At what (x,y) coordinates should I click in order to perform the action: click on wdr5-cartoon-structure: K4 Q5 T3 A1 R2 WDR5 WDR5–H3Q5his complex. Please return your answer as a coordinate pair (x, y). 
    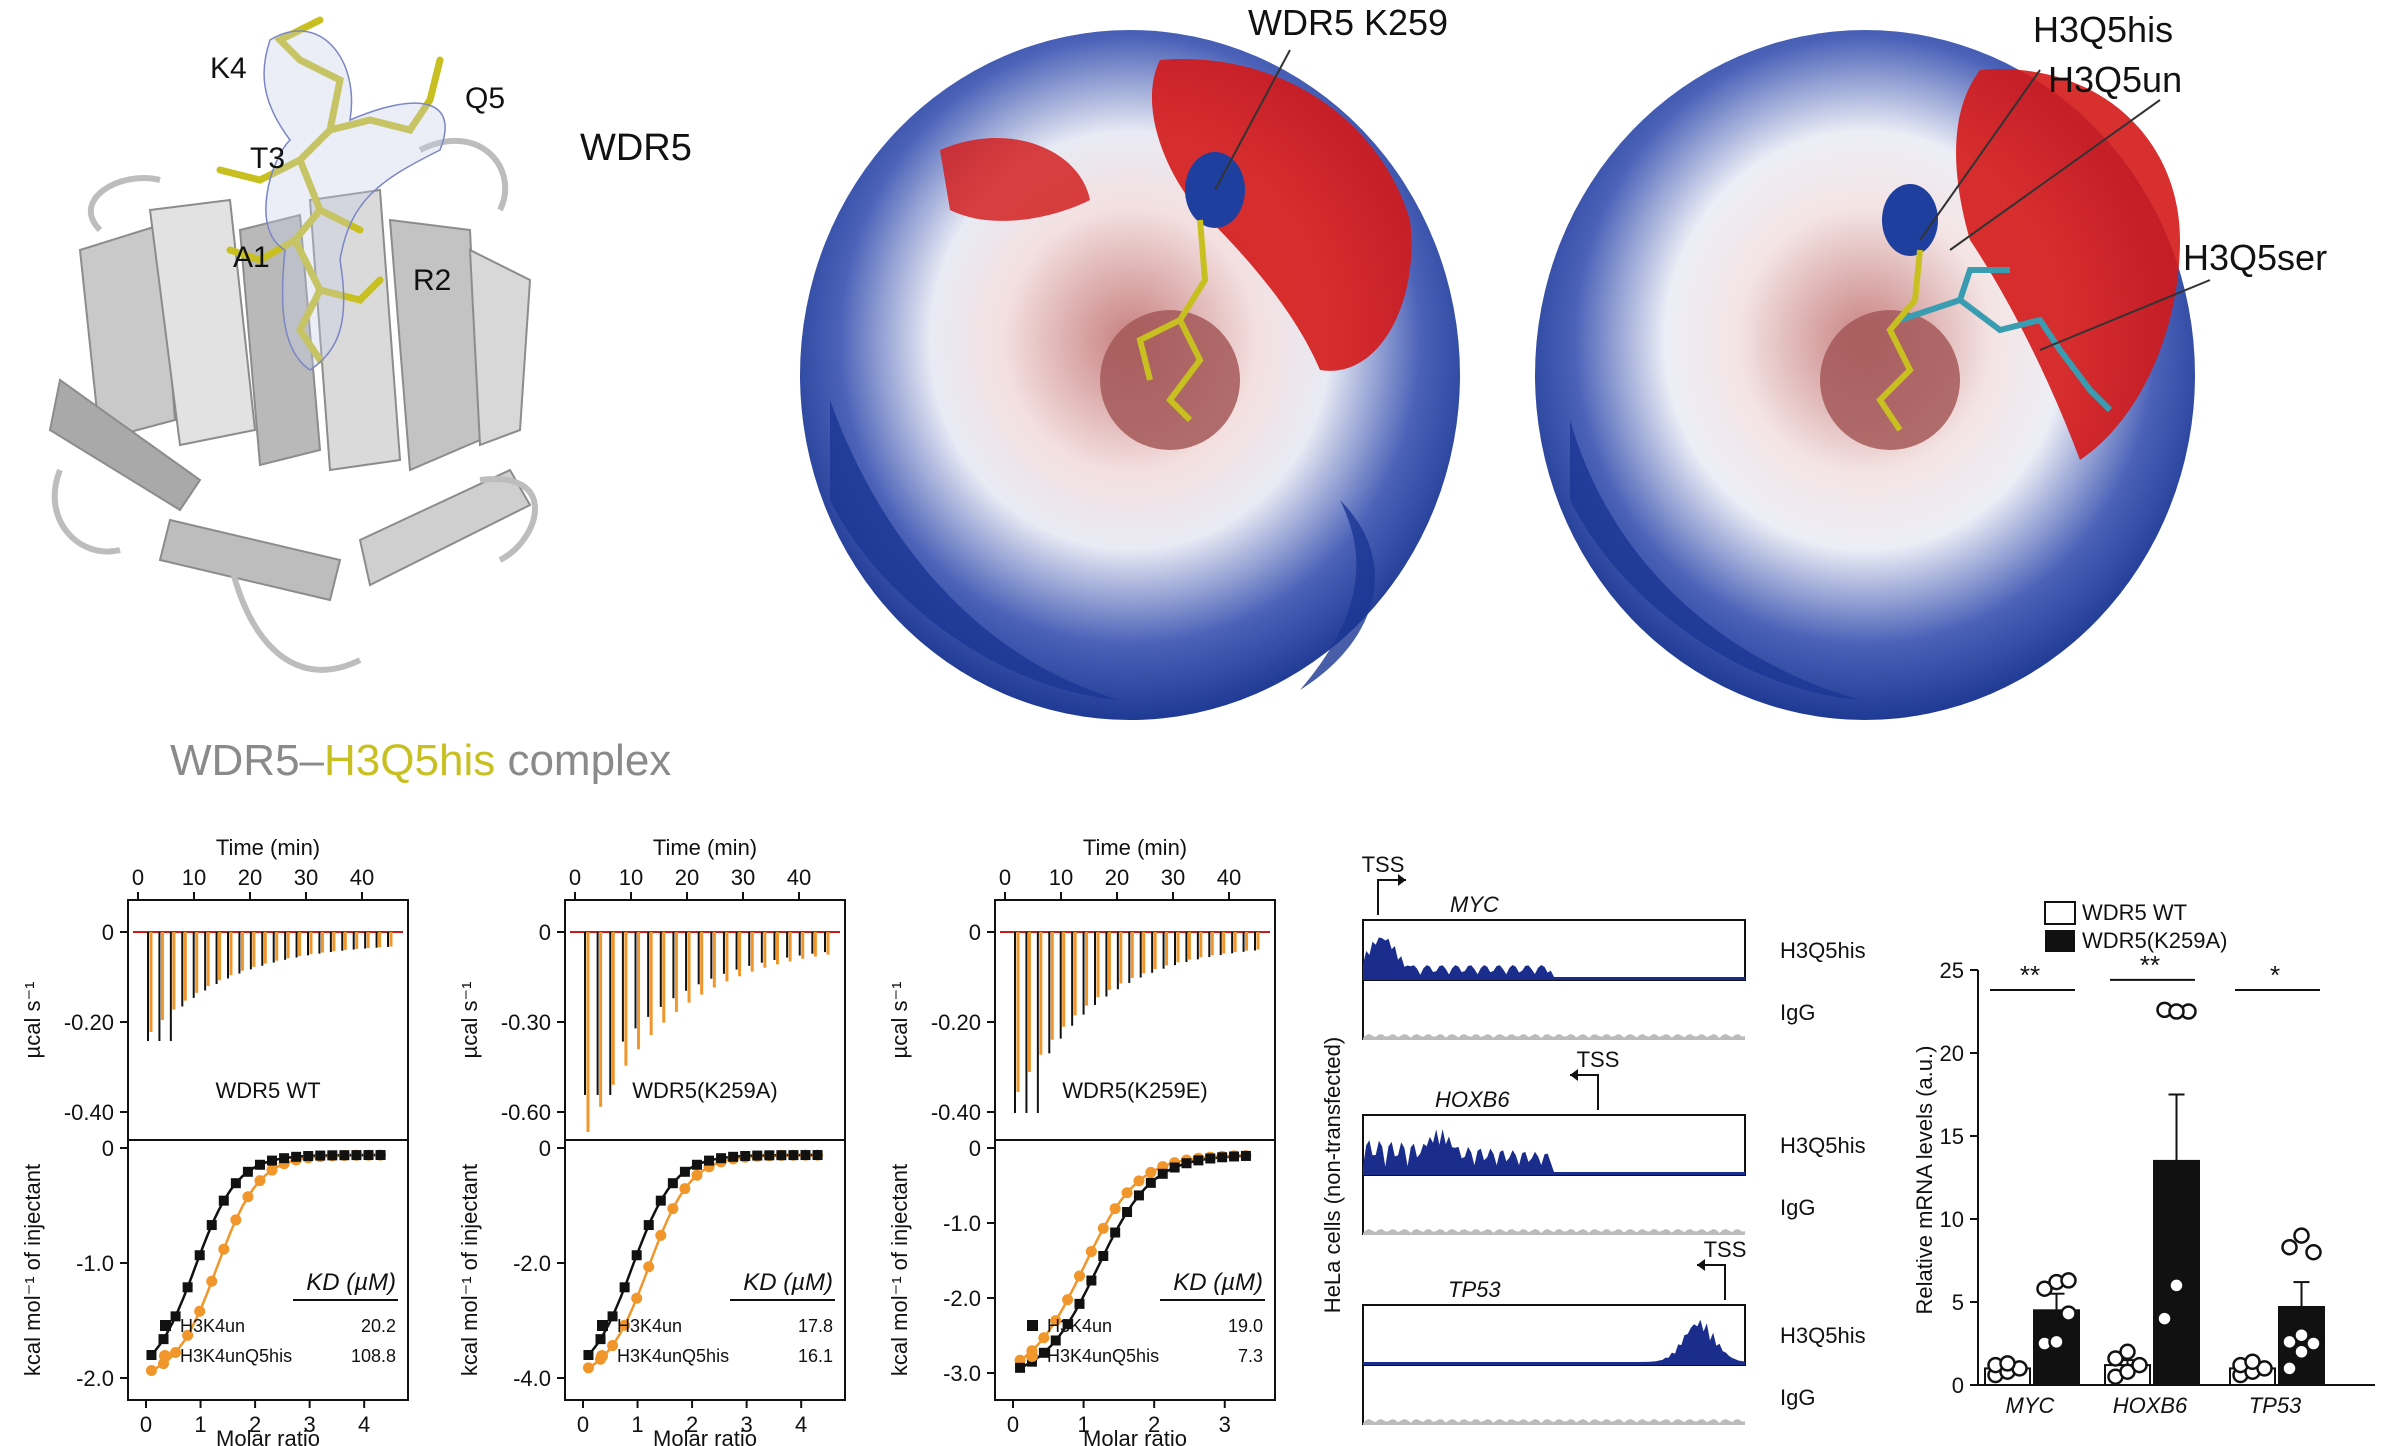
    Looking at the image, I should click on (370, 400).